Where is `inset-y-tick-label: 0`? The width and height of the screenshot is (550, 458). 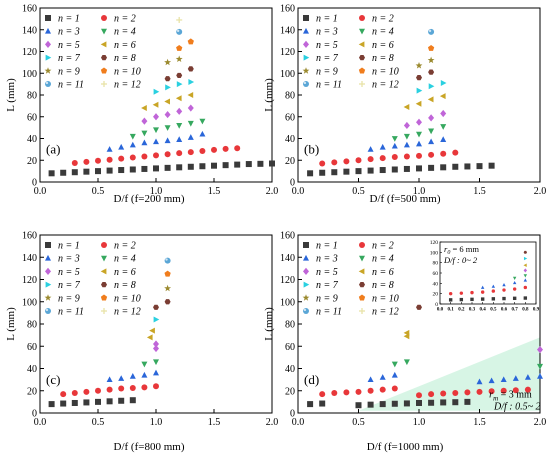
inset-y-tick-label: 0 is located at coordinates (436, 305).